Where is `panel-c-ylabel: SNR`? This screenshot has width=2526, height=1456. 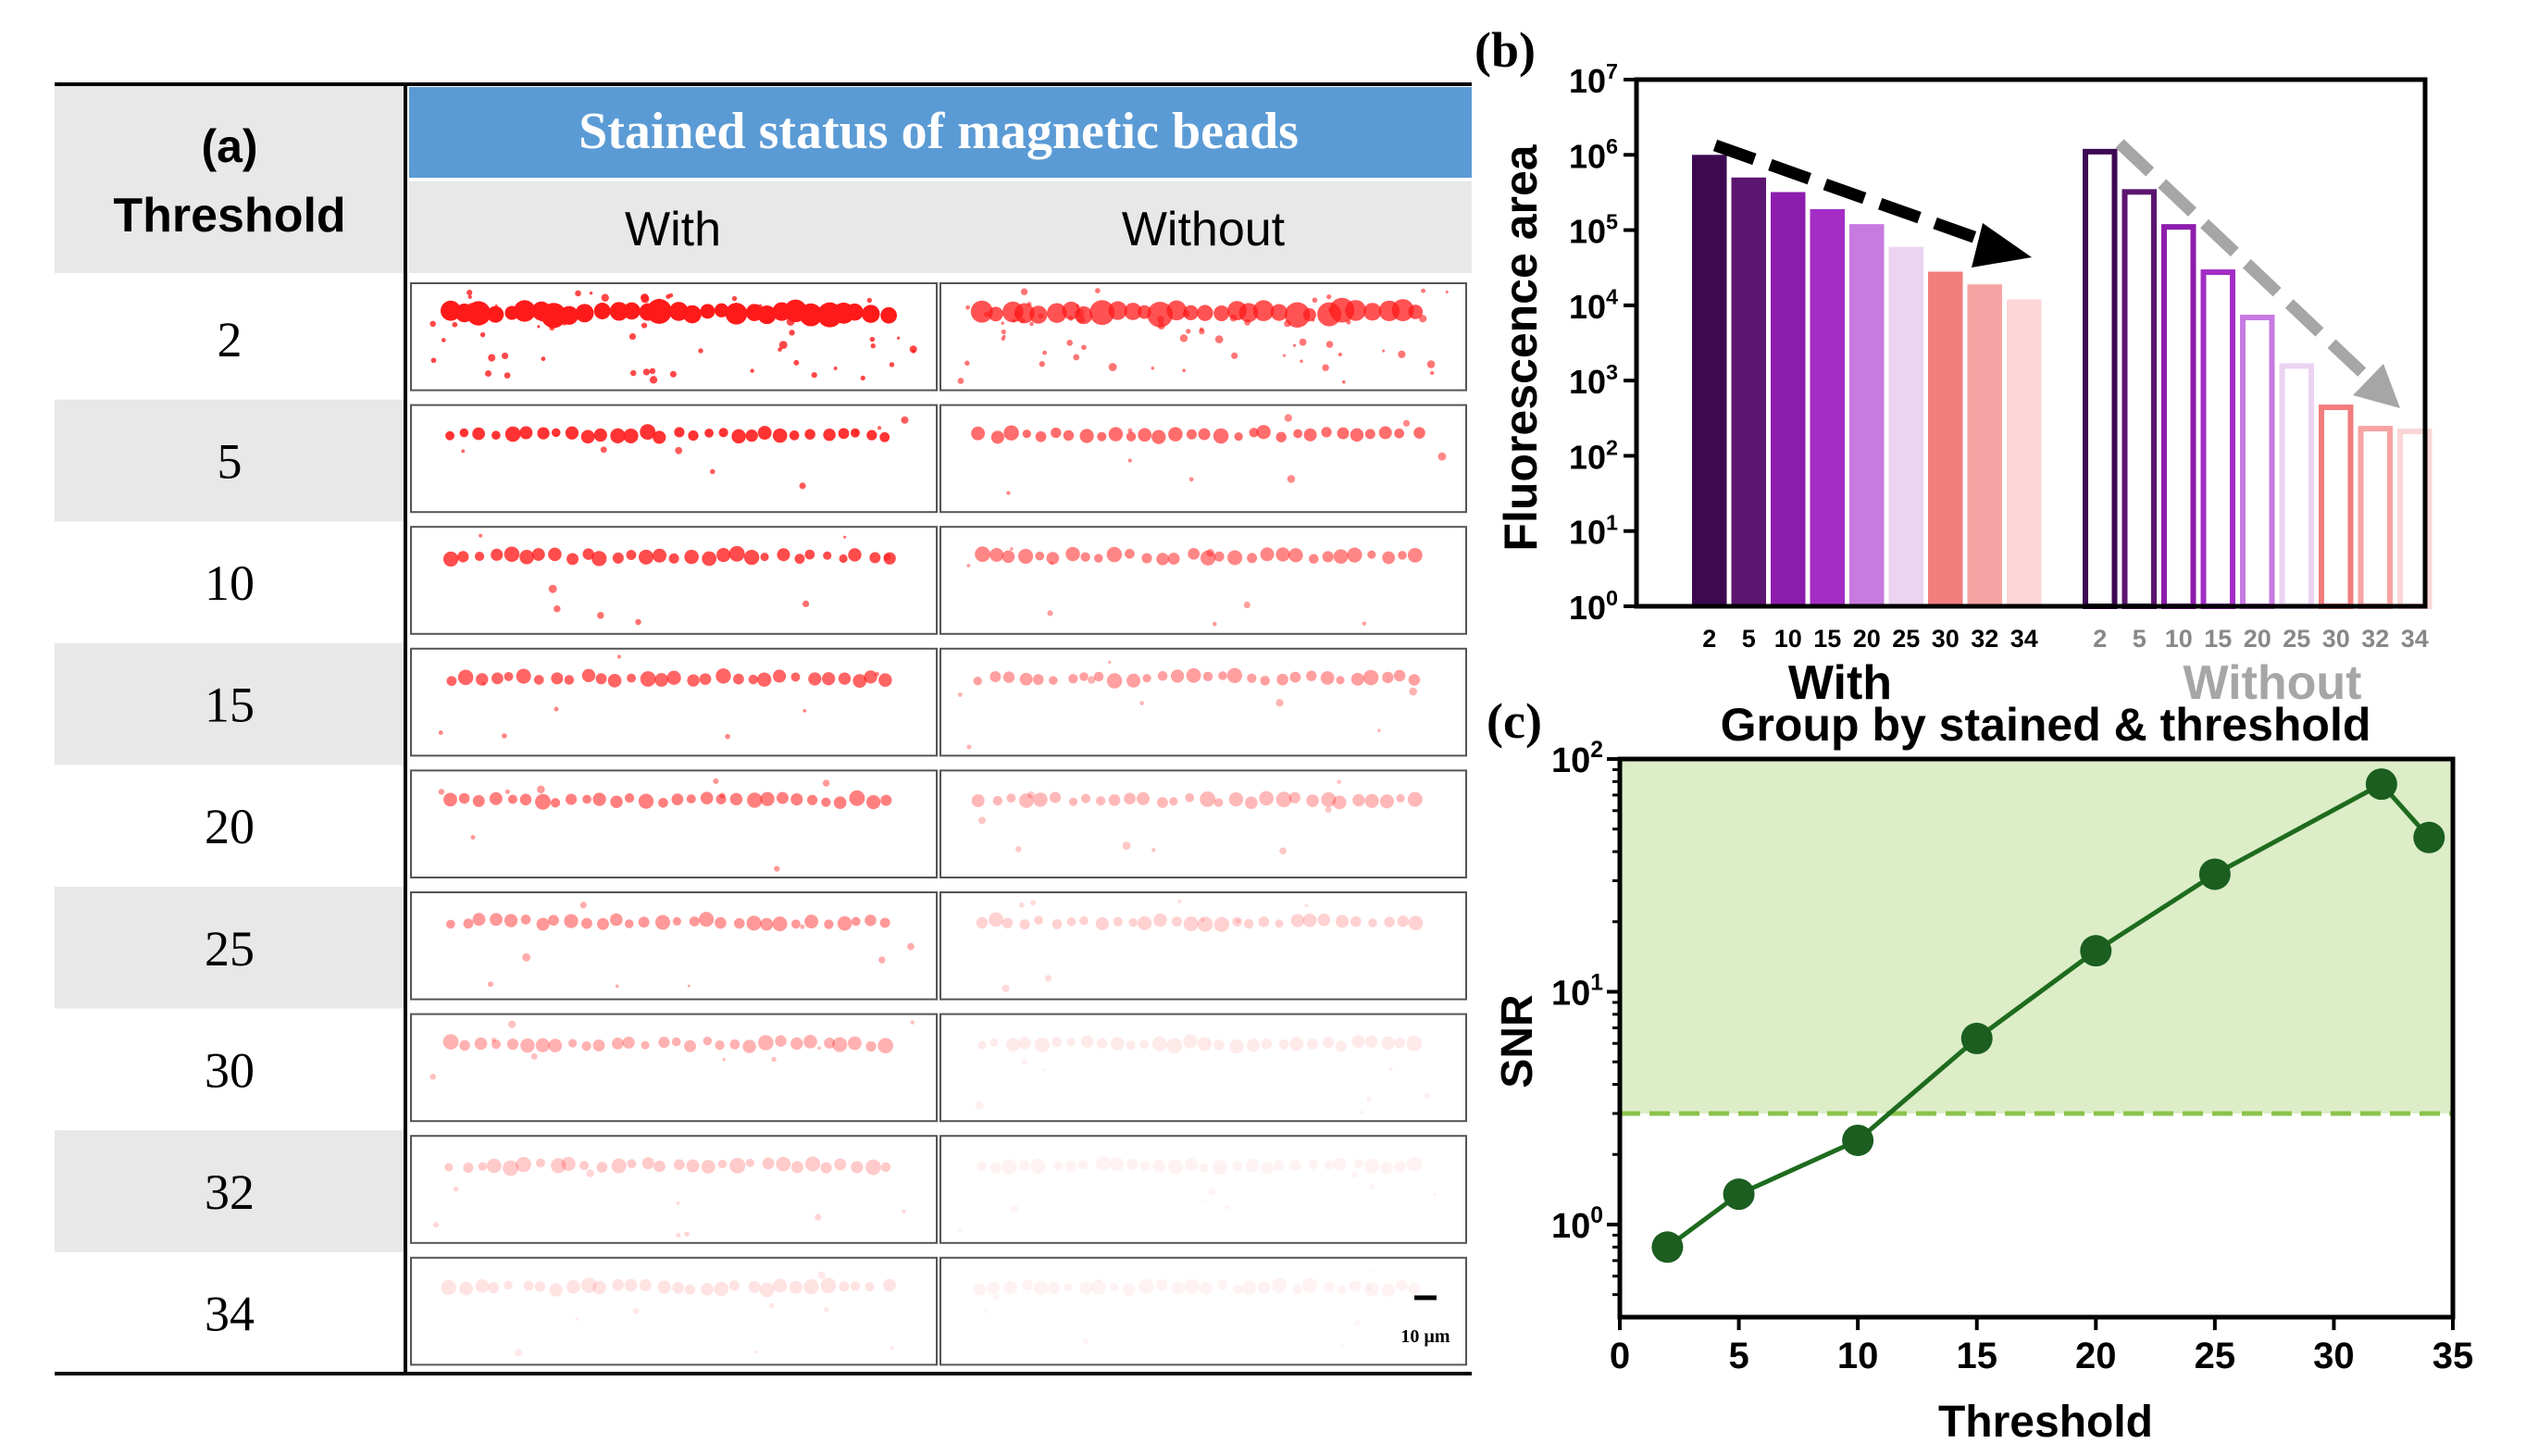 panel-c-ylabel: SNR is located at coordinates (1517, 1041).